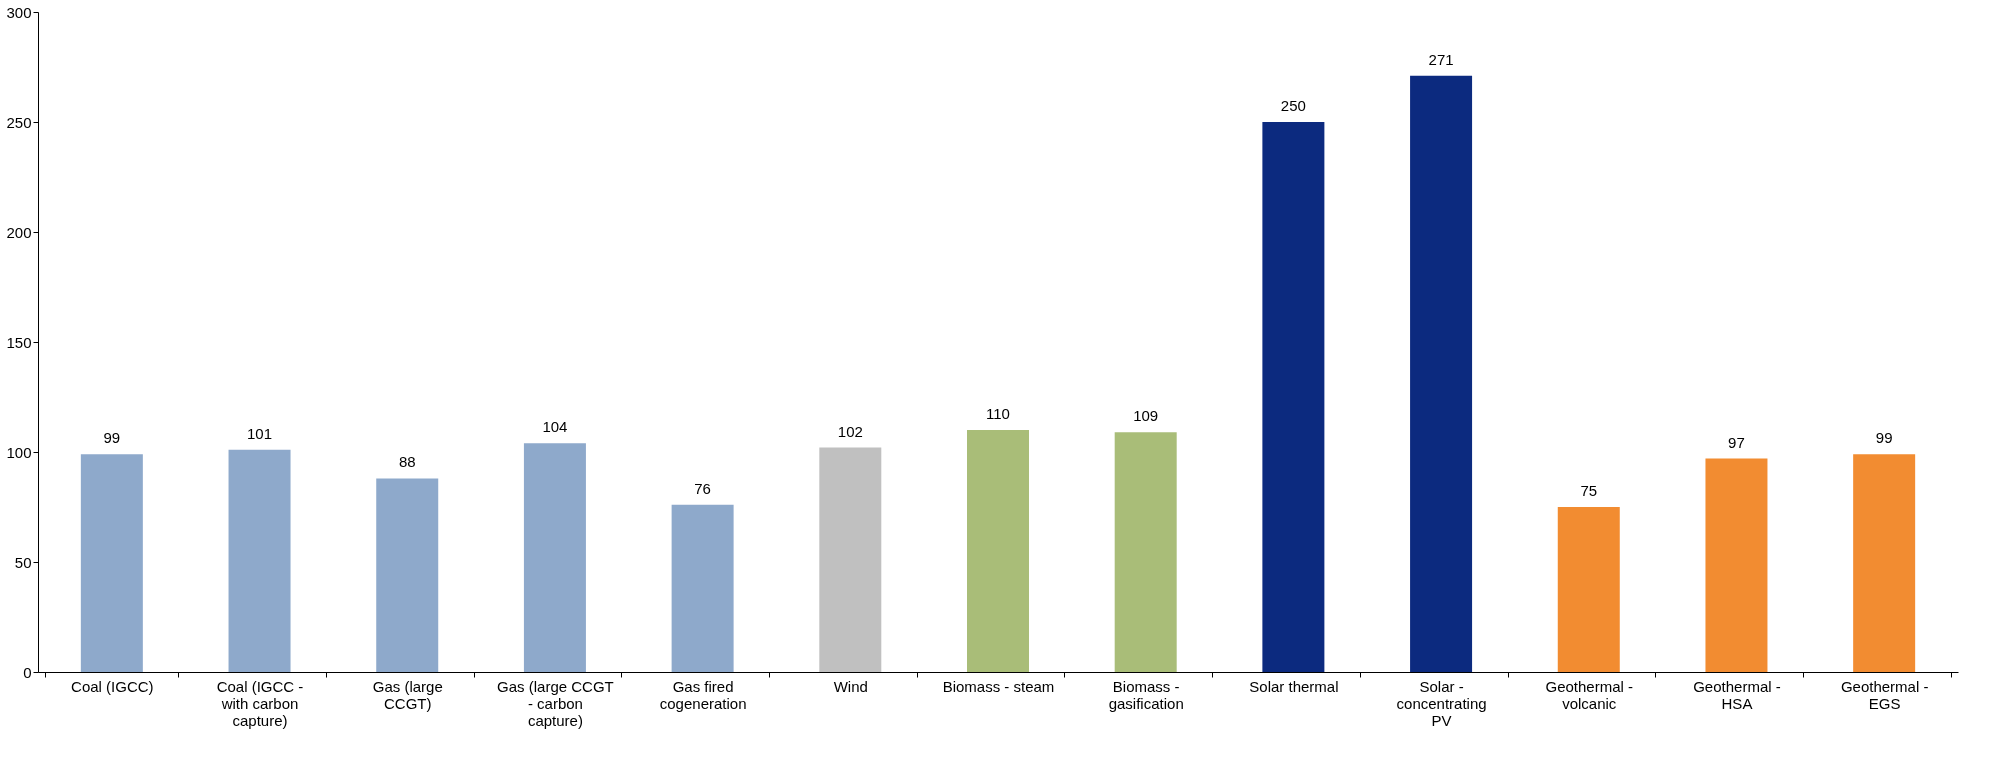  What do you see at coordinates (1589, 490) in the screenshot?
I see `data-label: 75` at bounding box center [1589, 490].